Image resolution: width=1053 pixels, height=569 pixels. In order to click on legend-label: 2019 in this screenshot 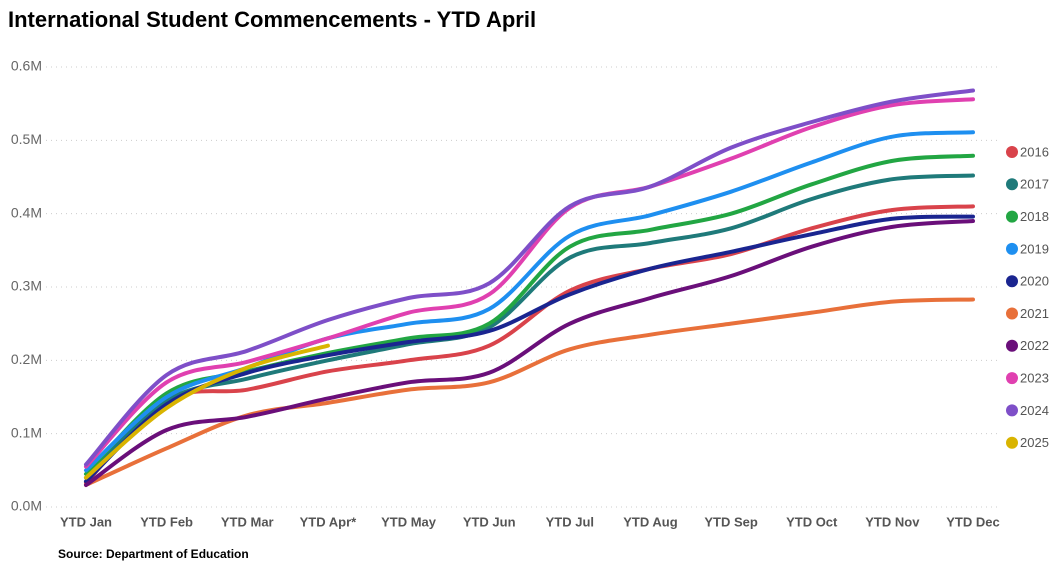, I will do `click(1034, 248)`.